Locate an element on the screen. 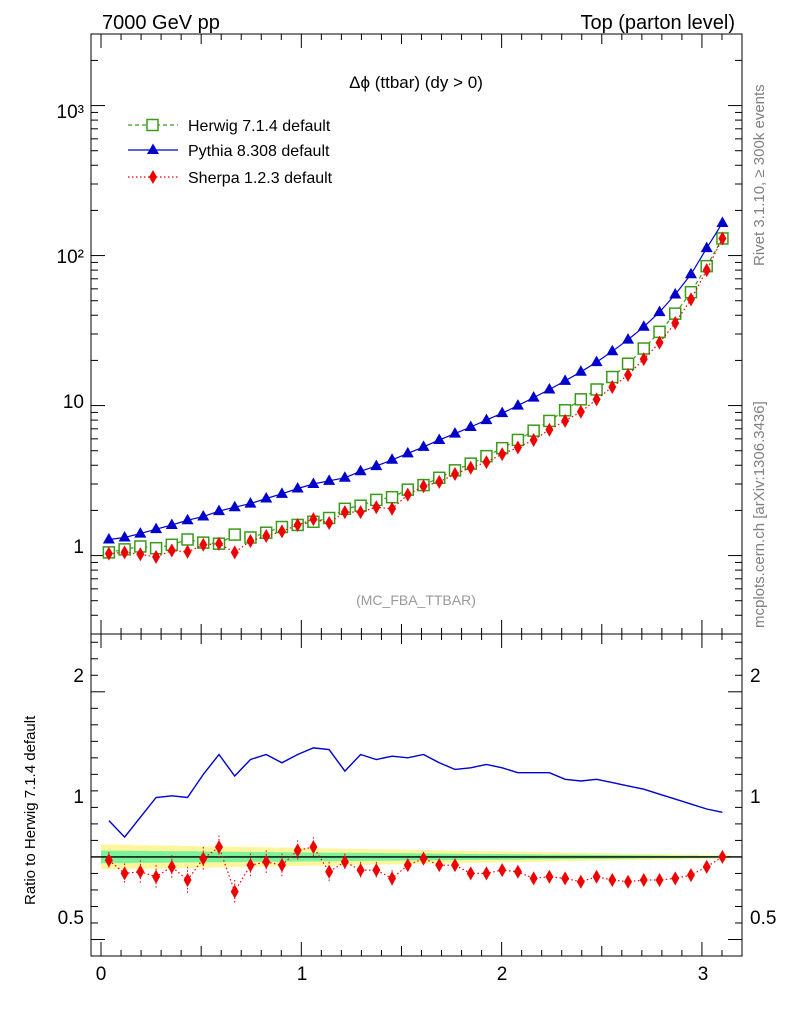 The image size is (786, 1024). legend-label-sherpa: Sherpa 1.2.3 default is located at coordinates (260, 178).